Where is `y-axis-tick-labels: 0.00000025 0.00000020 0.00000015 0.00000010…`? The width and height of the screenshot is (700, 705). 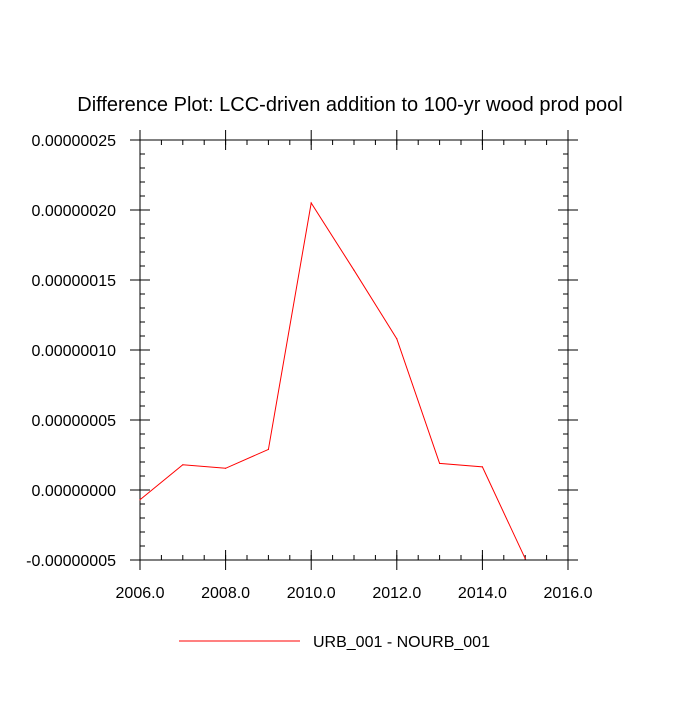 y-axis-tick-labels: 0.00000025 0.00000020 0.00000015 0.00000010… is located at coordinates (71, 351).